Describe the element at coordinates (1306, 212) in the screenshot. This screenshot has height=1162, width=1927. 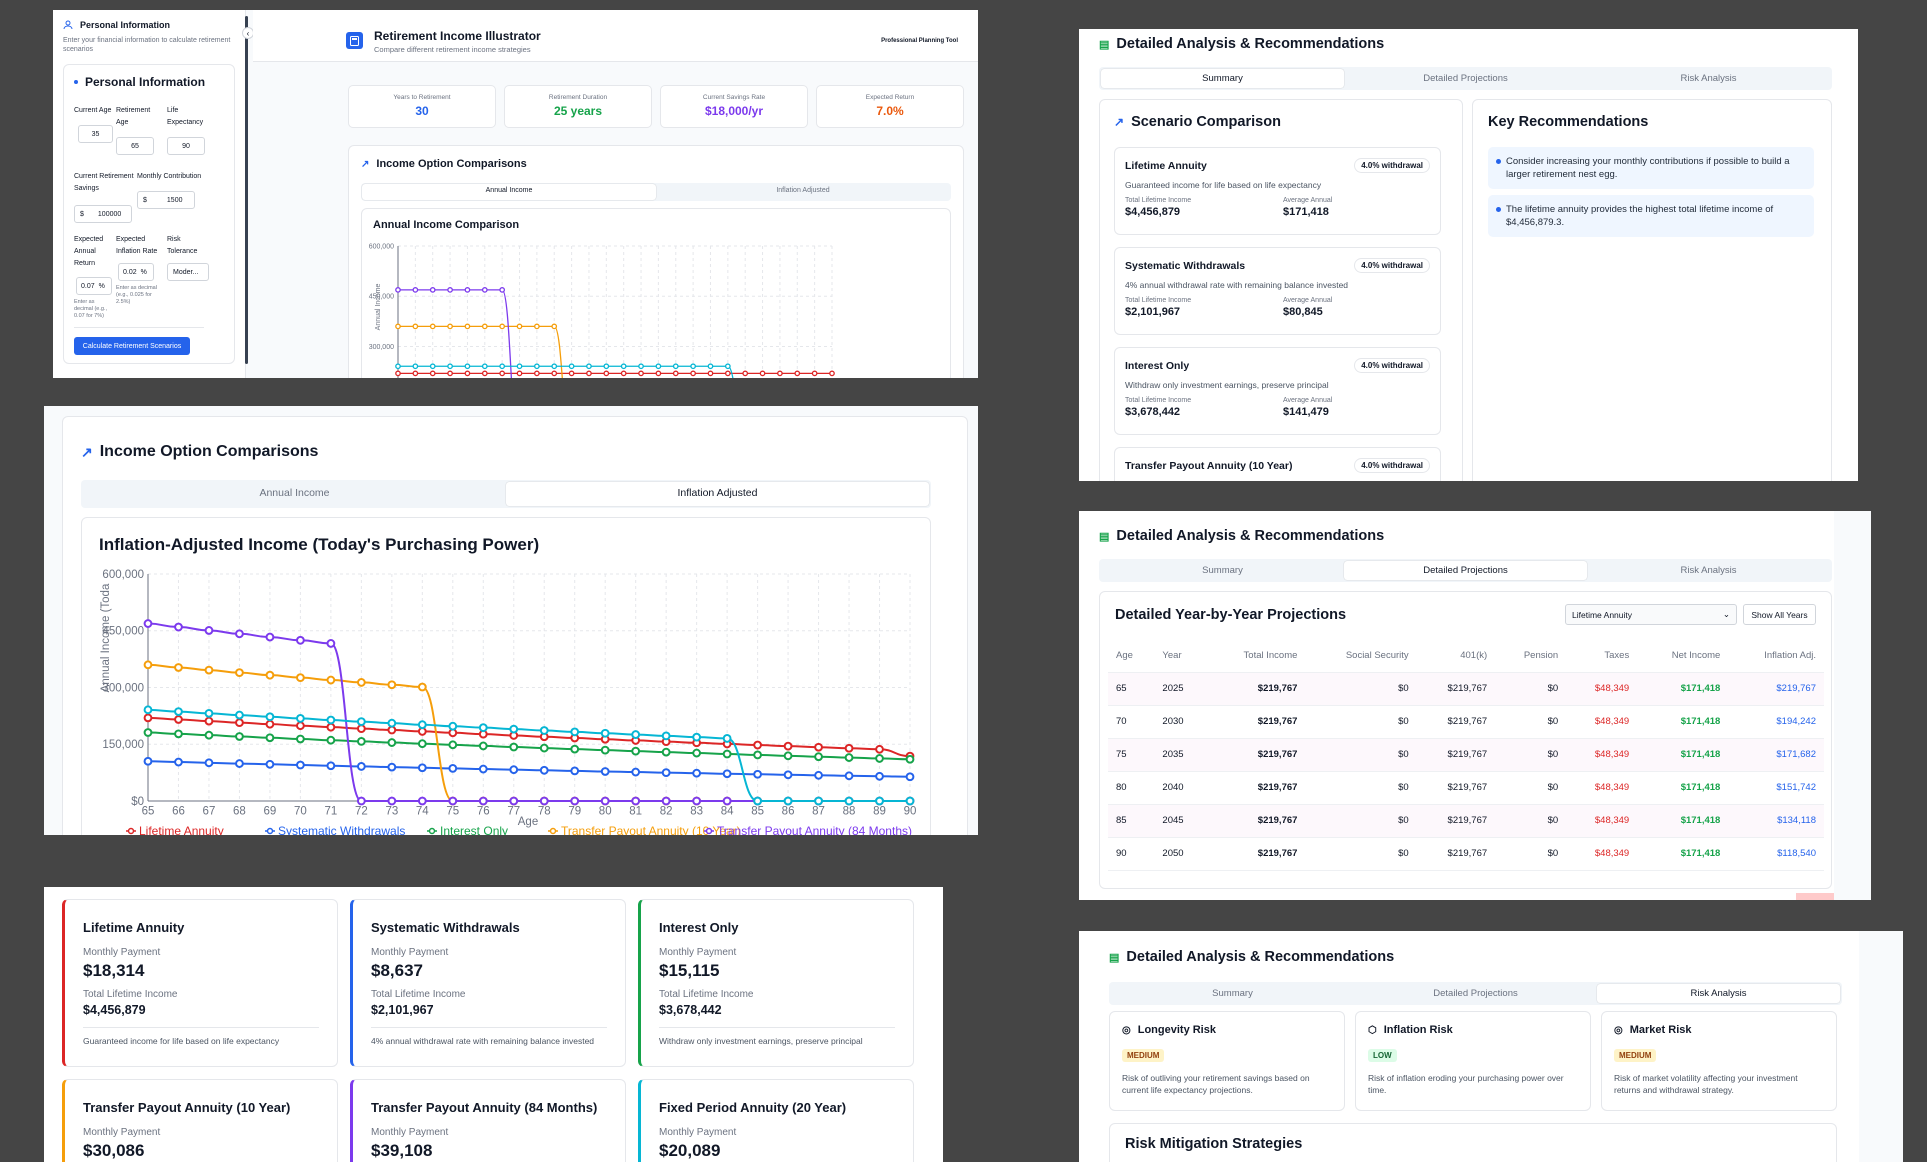
I see `scenario-average: $171,418` at that location.